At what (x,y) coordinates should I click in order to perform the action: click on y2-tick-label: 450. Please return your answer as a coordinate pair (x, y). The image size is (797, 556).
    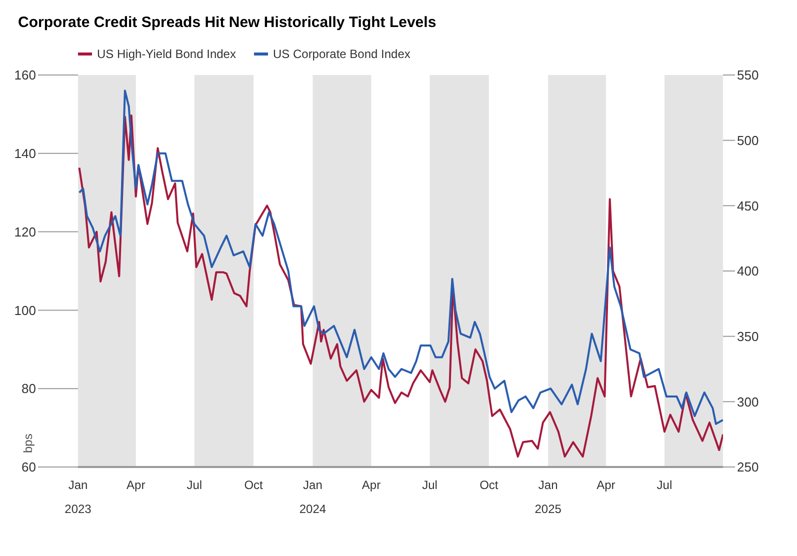
    Looking at the image, I should click on (748, 206).